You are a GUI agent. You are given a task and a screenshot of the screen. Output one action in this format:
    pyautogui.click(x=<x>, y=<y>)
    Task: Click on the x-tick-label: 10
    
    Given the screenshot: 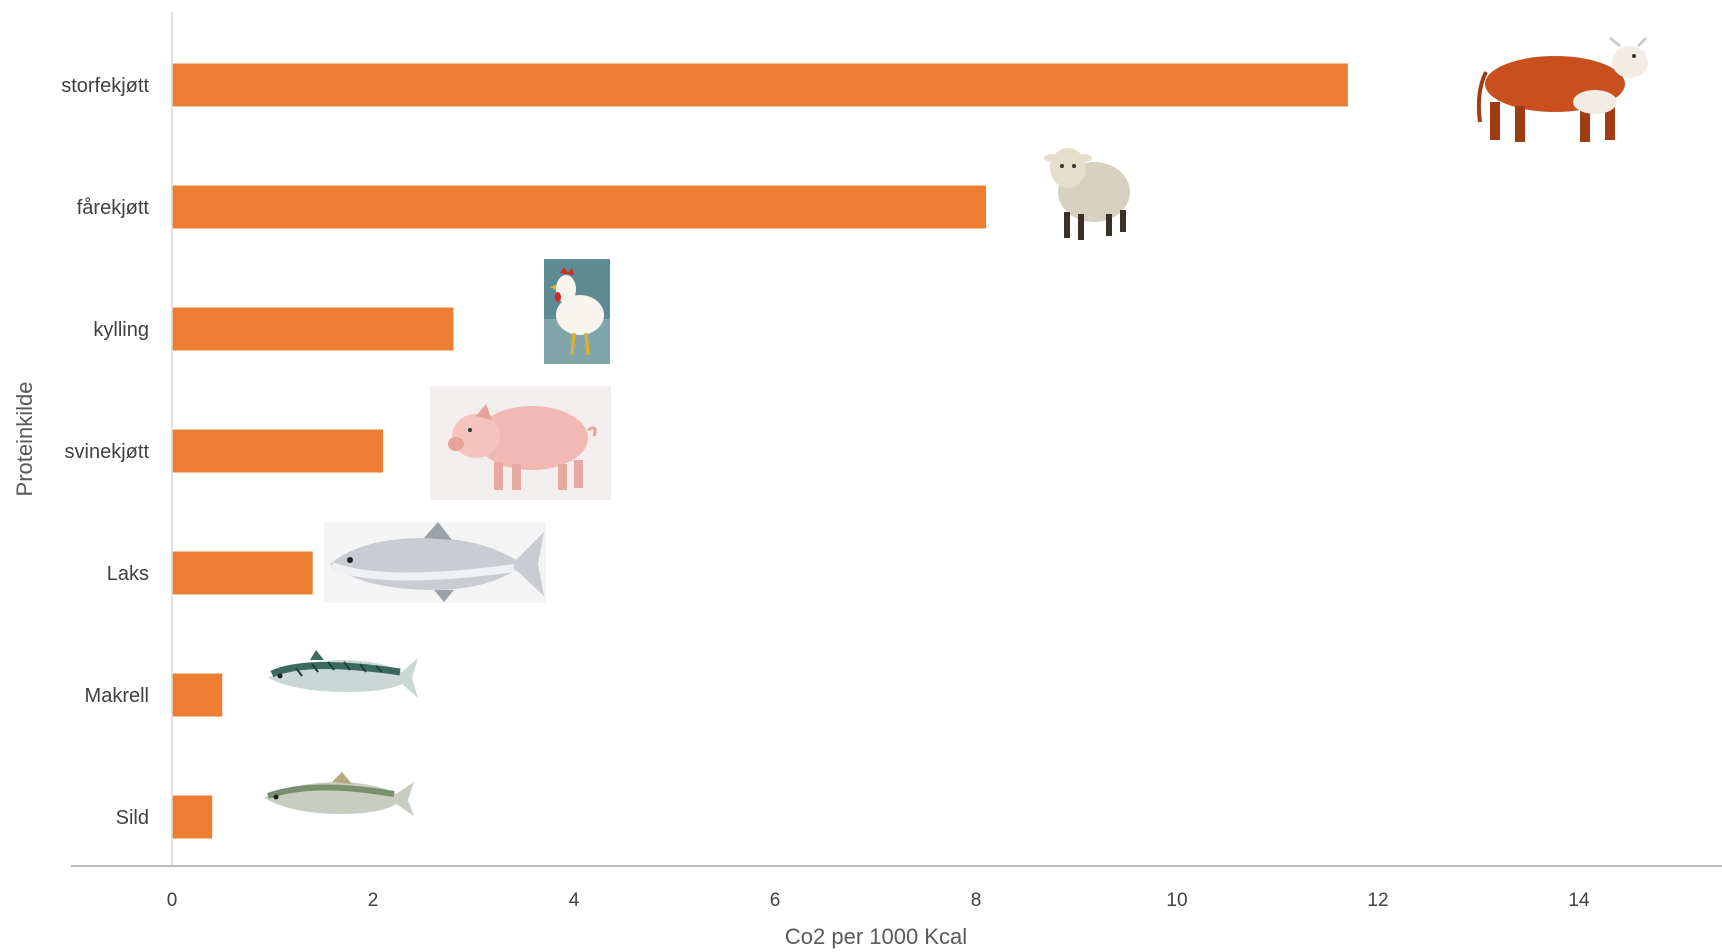 What is the action you would take?
    pyautogui.click(x=1176, y=900)
    